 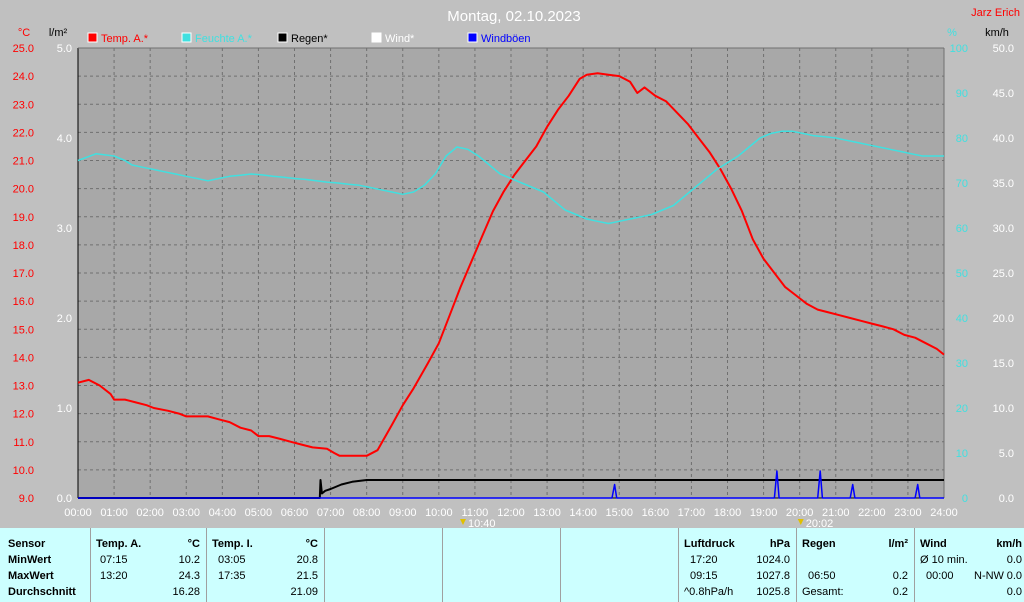 What do you see at coordinates (24, 33) in the screenshot?
I see `temp-axis-unit: °C` at bounding box center [24, 33].